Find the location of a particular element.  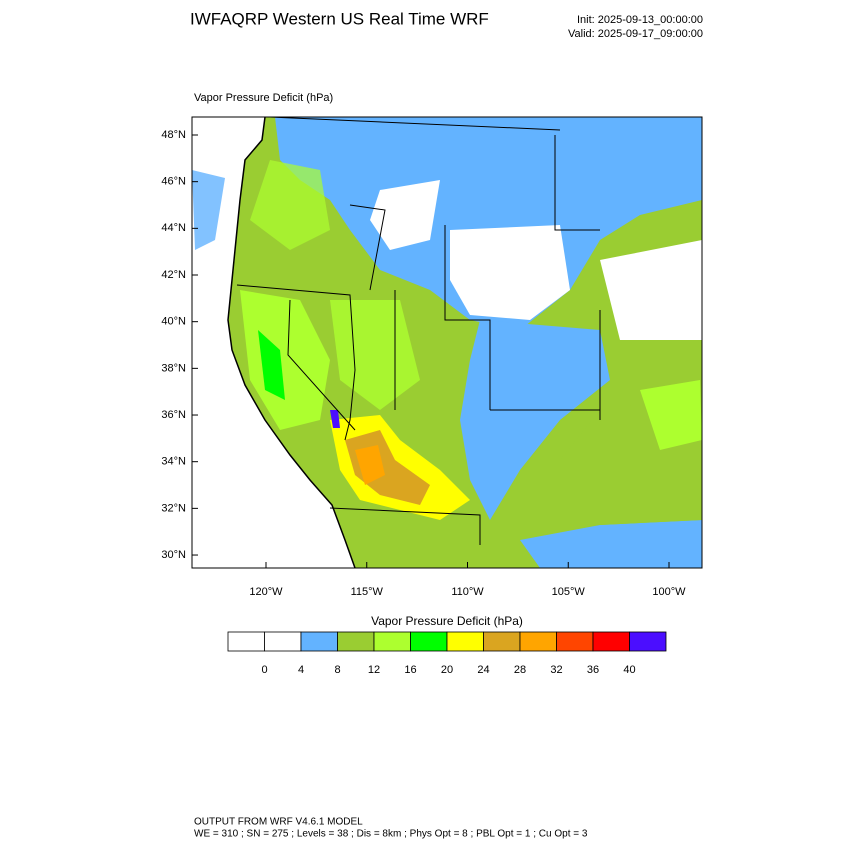

lon-label: 105°W is located at coordinates (569, 592).